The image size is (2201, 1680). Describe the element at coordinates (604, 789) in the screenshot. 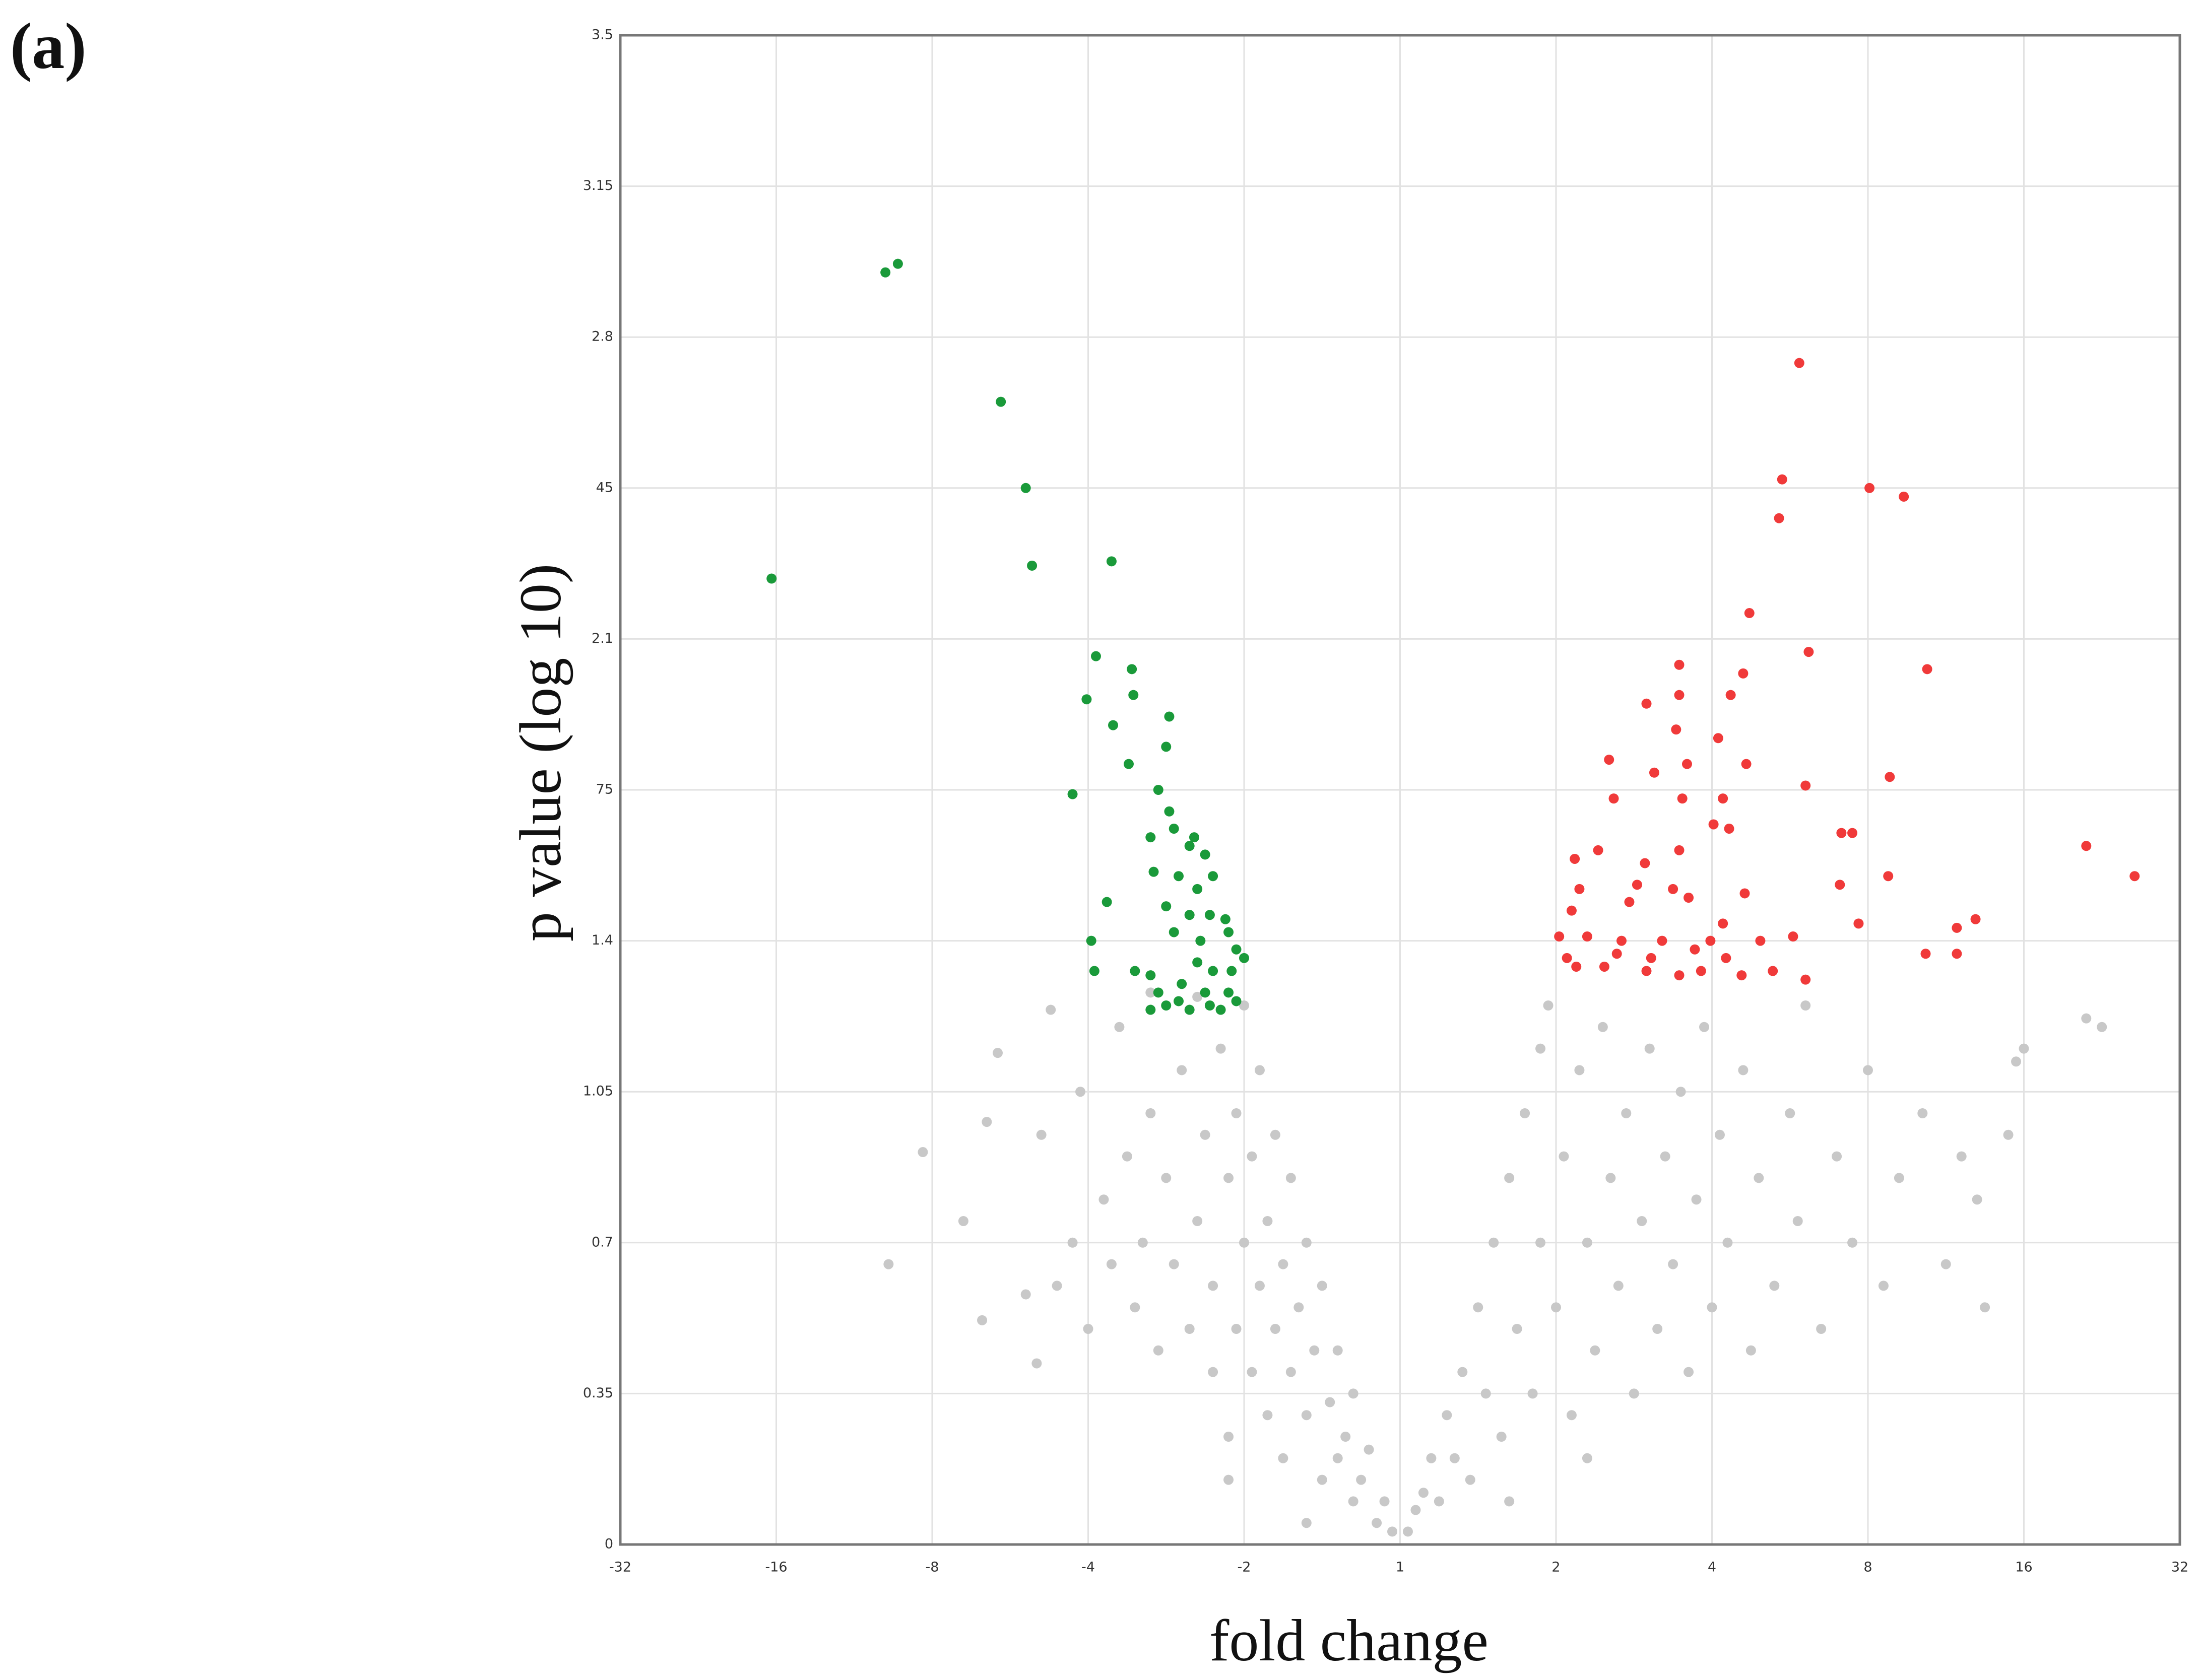

I see `y-tick-label: 75` at that location.